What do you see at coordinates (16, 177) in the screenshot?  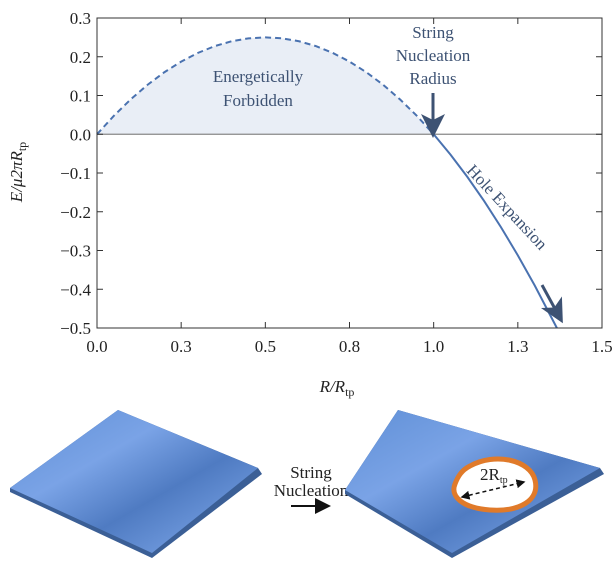 I see `y-axis-label-main: E/μ2πR` at bounding box center [16, 177].